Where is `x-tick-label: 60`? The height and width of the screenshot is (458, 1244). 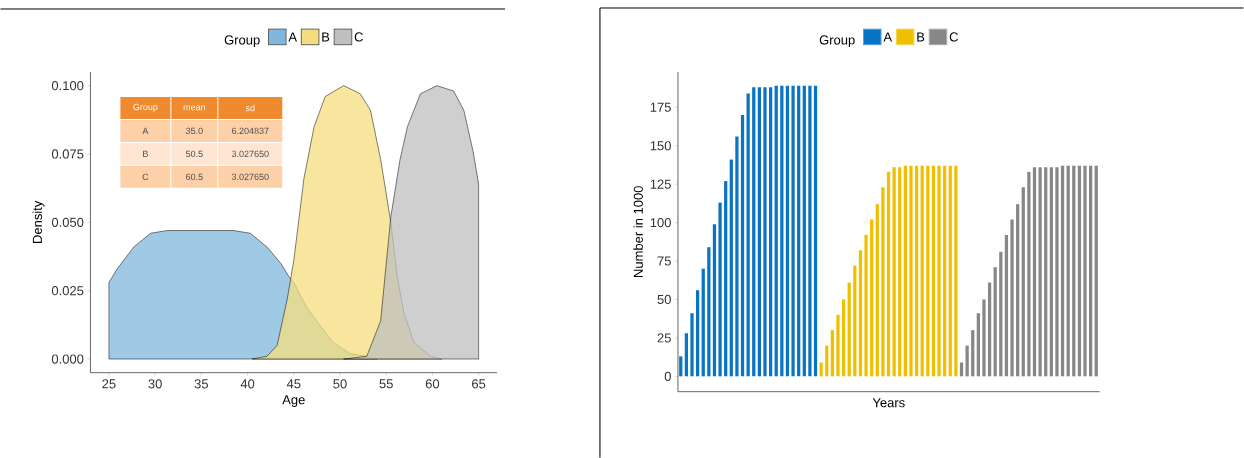 x-tick-label: 60 is located at coordinates (432, 384).